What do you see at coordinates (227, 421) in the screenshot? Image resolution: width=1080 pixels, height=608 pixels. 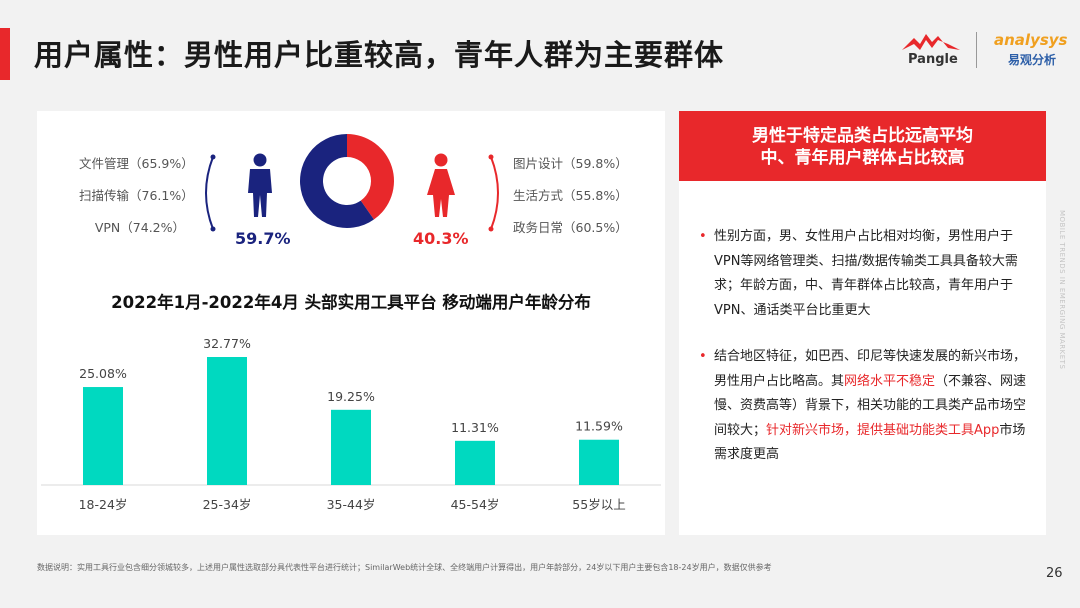 I see `bar-25-34岁` at bounding box center [227, 421].